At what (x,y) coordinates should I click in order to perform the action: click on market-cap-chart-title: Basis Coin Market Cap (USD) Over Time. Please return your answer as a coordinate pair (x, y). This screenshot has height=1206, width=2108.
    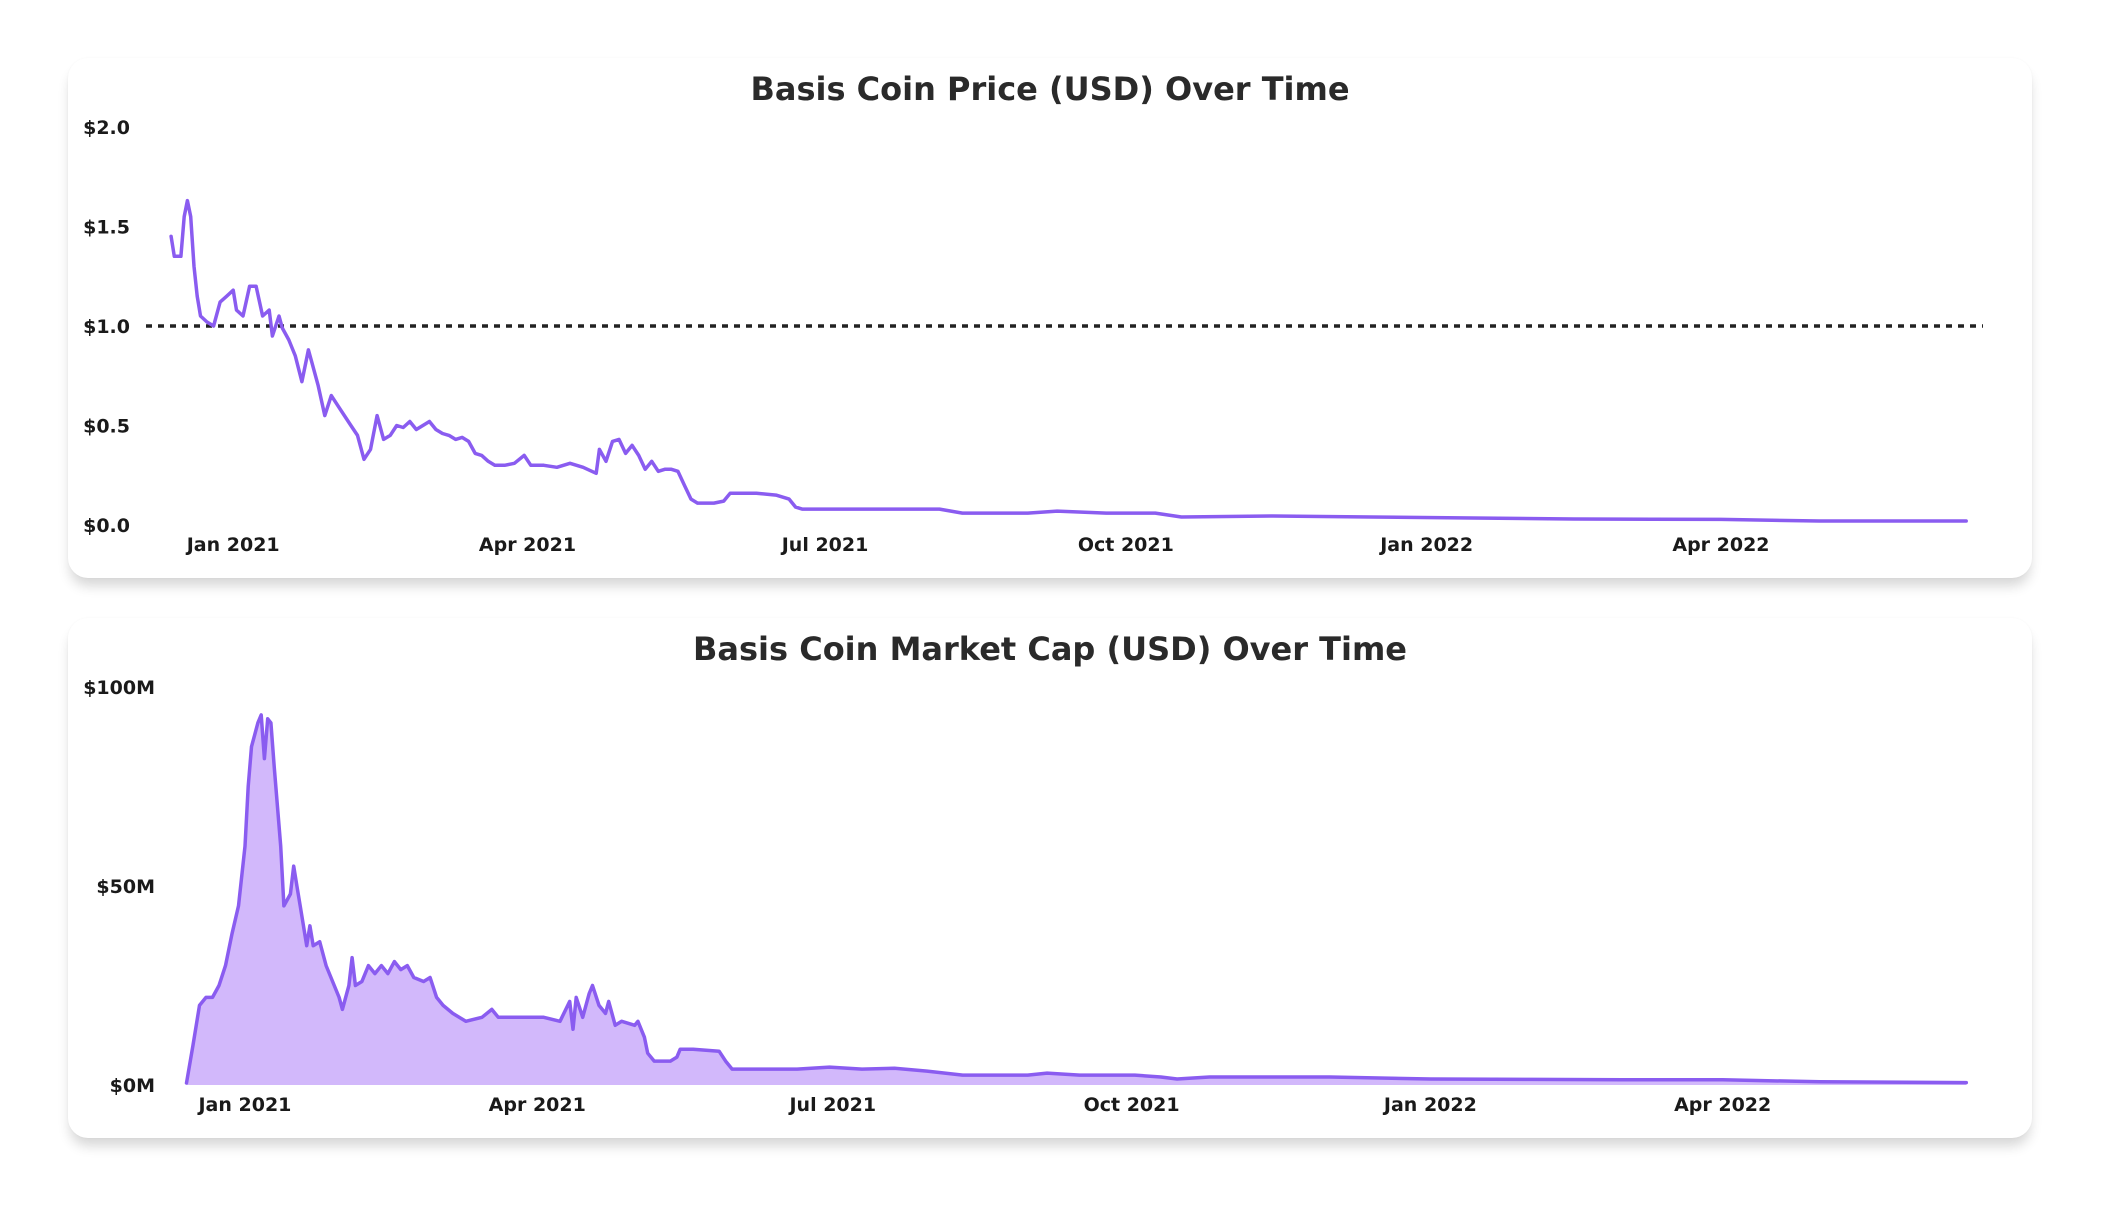
    Looking at the image, I should click on (1050, 649).